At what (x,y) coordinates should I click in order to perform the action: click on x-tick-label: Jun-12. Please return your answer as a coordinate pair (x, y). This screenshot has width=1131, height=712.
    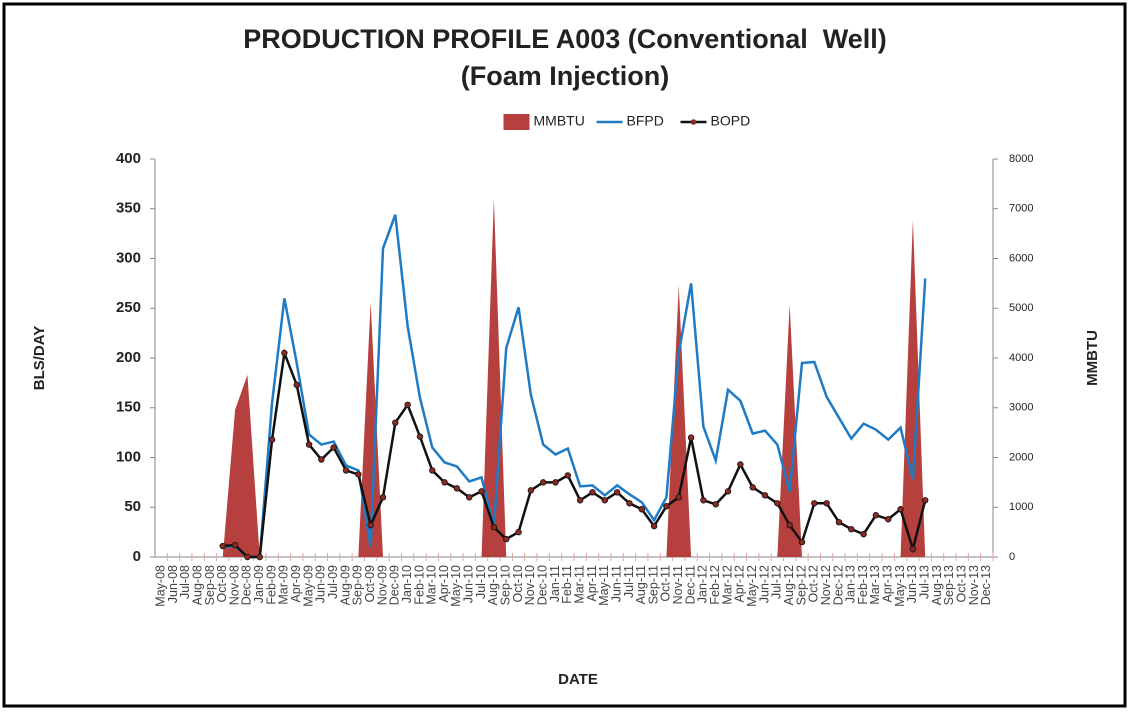
    Looking at the image, I should click on (764, 584).